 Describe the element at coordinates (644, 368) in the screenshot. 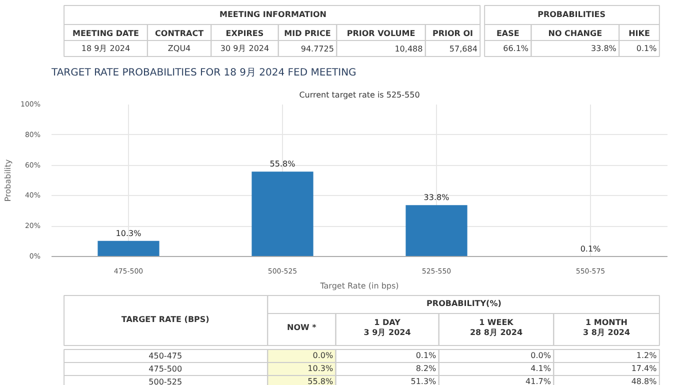

I see `text: 17.4%` at that location.